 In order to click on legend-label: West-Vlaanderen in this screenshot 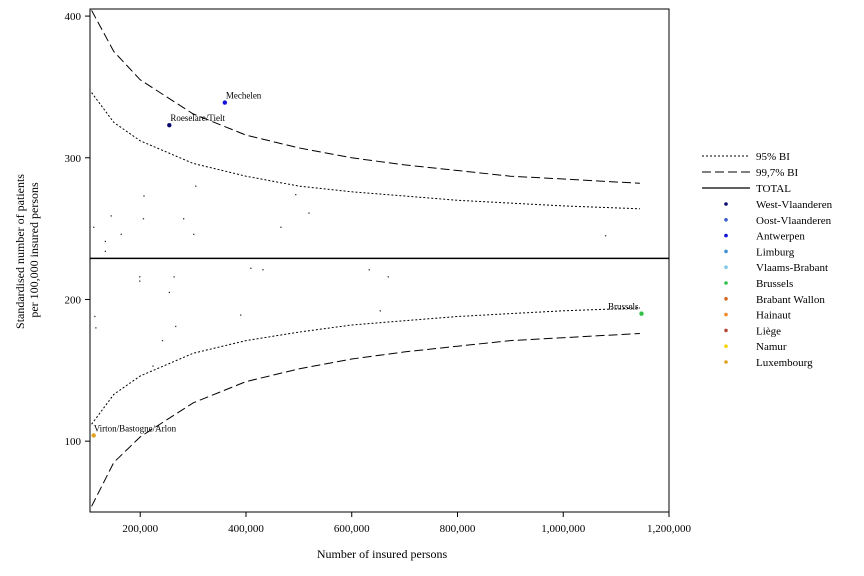, I will do `click(794, 205)`.